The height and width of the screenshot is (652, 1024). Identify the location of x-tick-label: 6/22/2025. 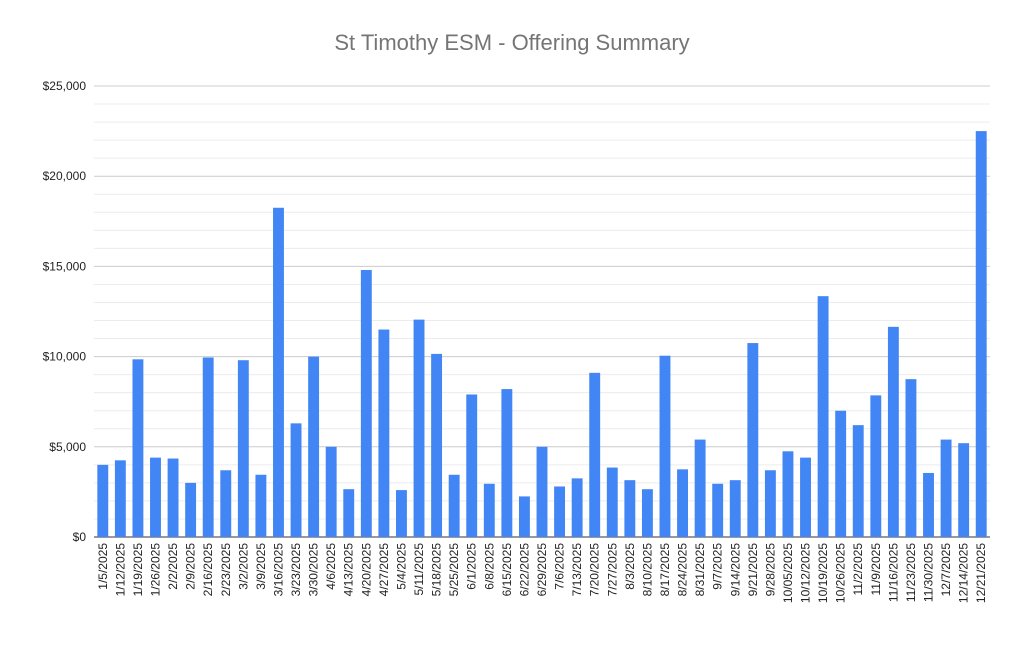
(524, 570).